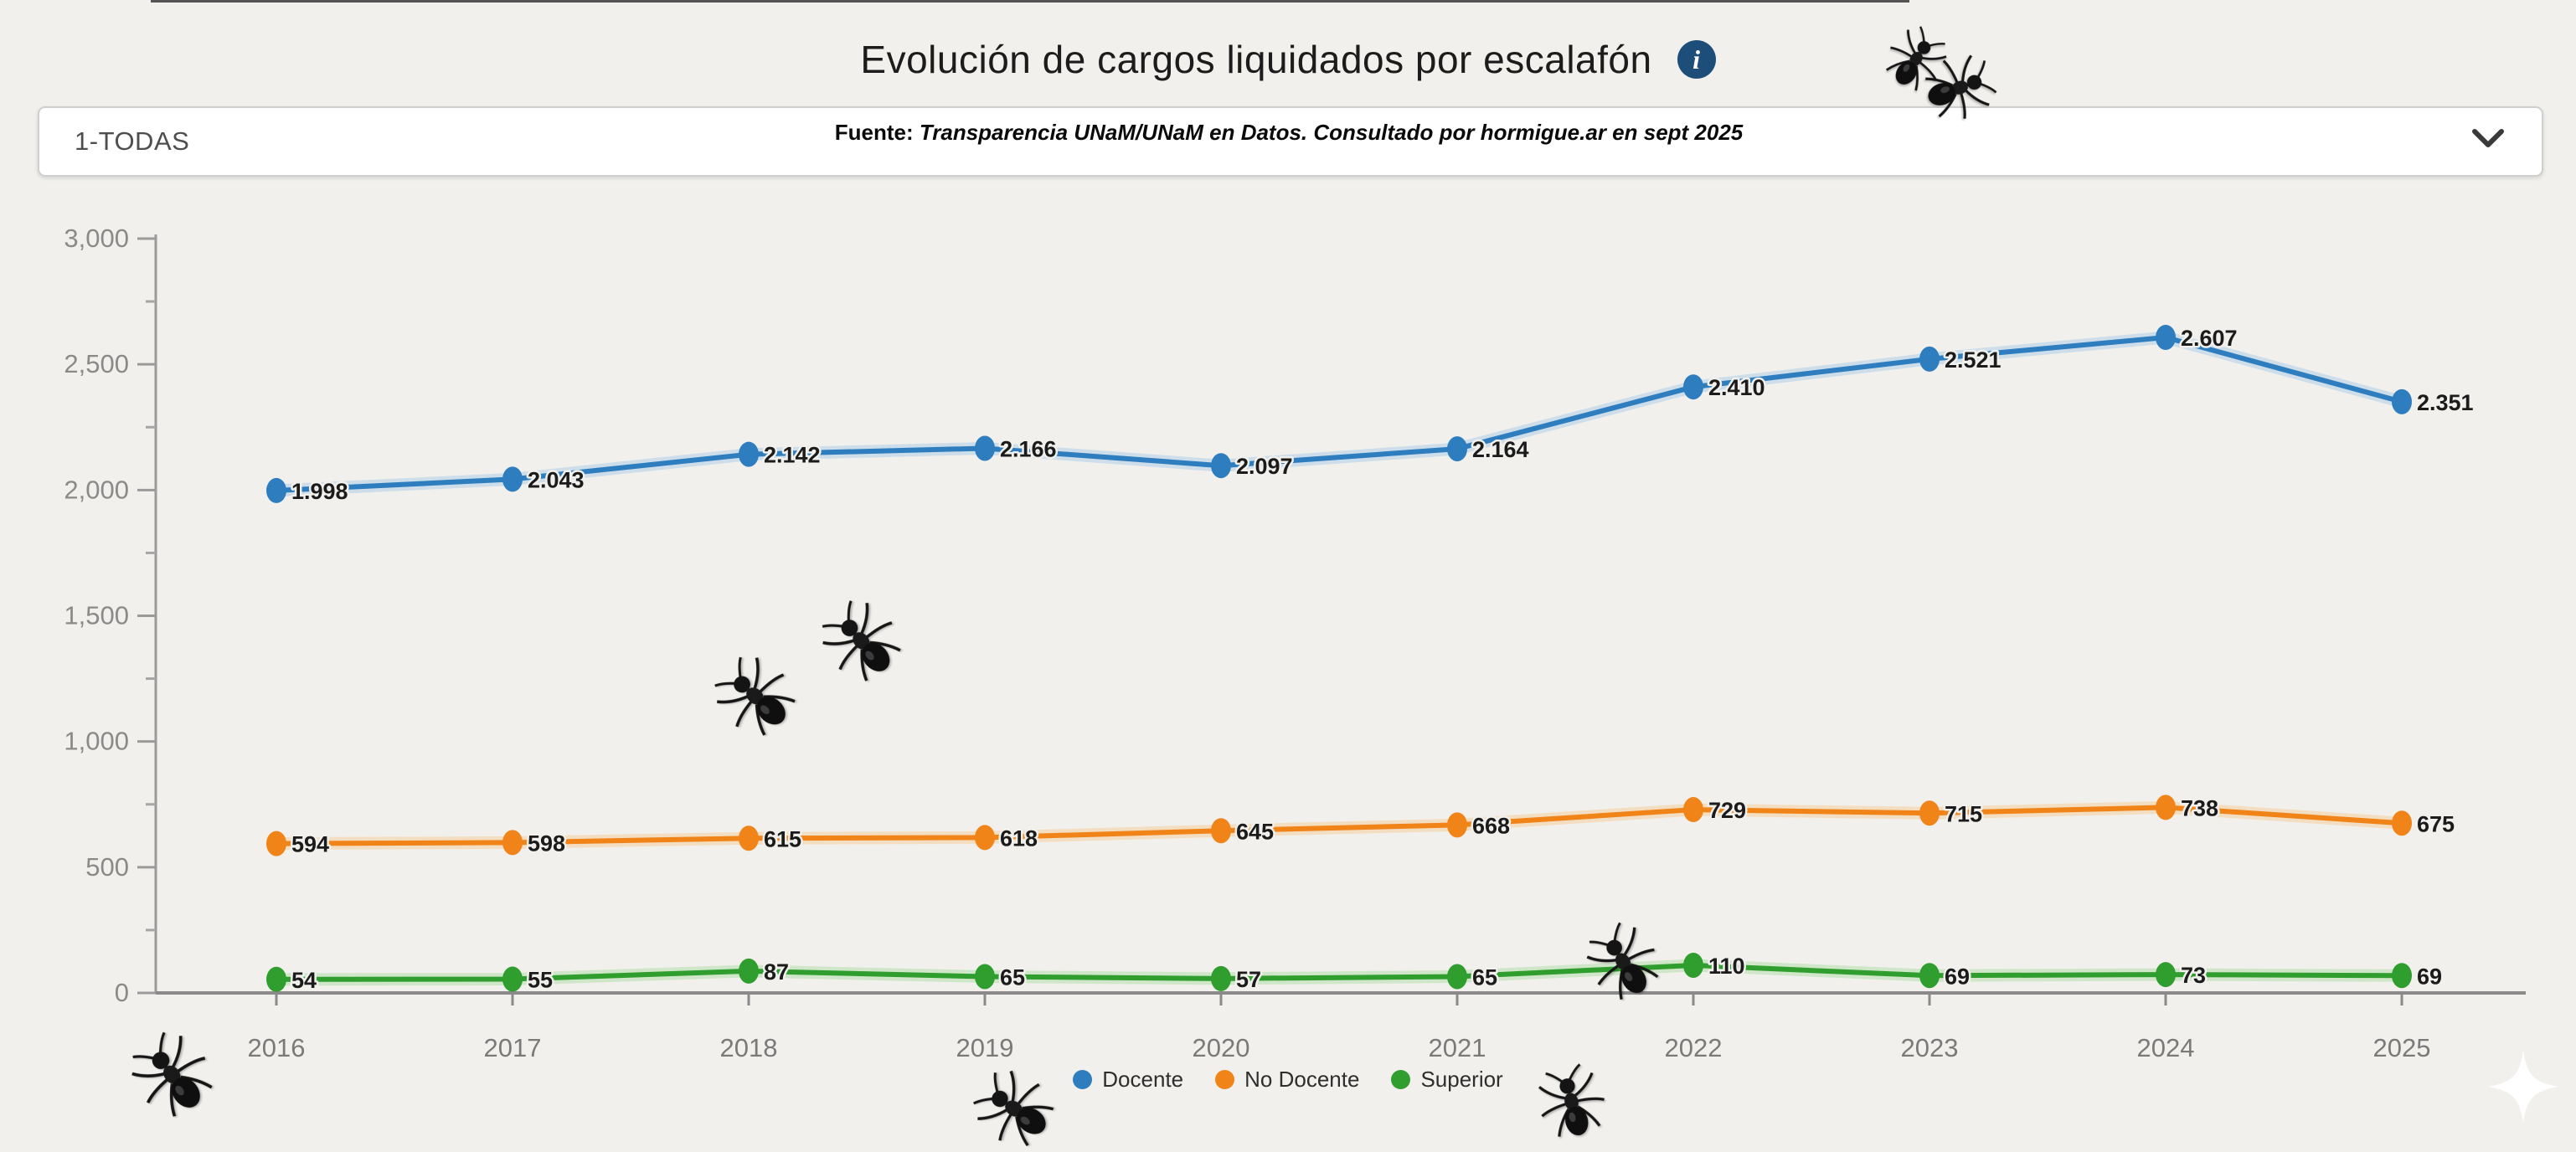  I want to click on svg-text: 500, so click(107, 867).